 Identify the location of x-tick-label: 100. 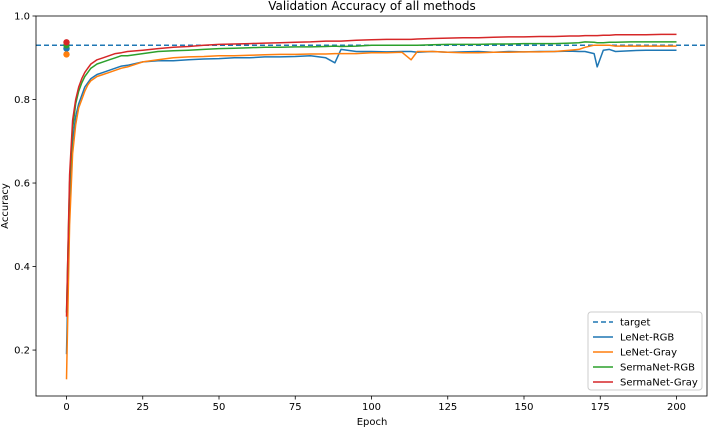
(371, 407).